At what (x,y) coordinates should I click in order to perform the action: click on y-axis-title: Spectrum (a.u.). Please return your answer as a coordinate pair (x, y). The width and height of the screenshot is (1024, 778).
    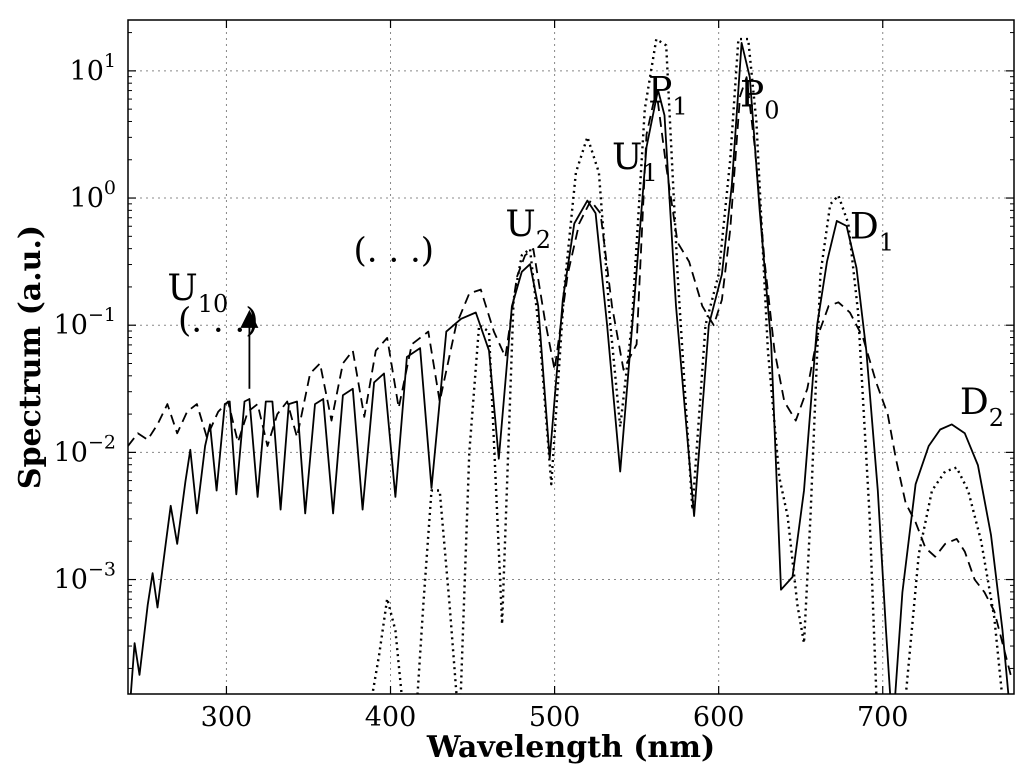
    Looking at the image, I should click on (30, 357).